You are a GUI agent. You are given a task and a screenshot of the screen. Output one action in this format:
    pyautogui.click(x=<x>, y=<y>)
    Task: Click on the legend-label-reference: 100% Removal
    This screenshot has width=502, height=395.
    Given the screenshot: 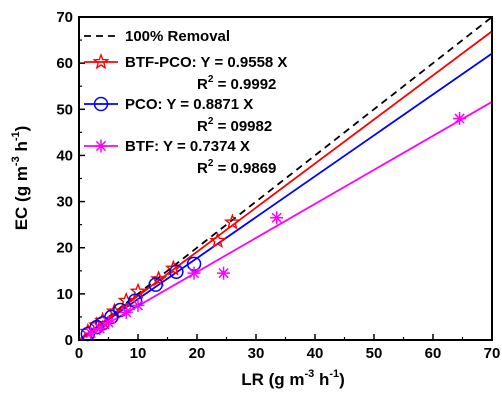 What is the action you would take?
    pyautogui.click(x=177, y=36)
    